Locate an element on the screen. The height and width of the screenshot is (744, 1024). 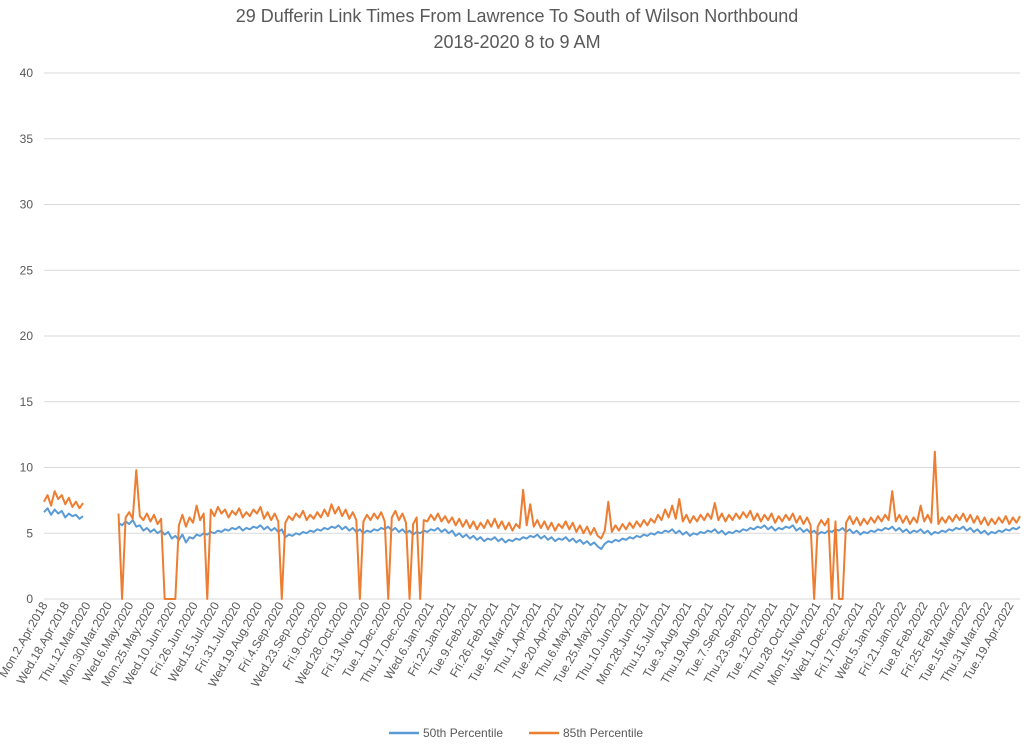
y-tick-label: 35 is located at coordinates (27, 139).